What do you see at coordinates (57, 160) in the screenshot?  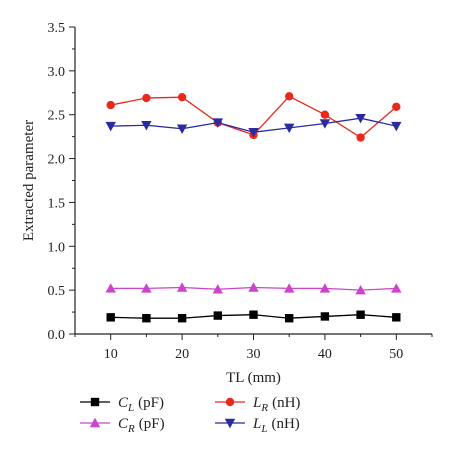 I see `y-tick-label: 2.0` at bounding box center [57, 160].